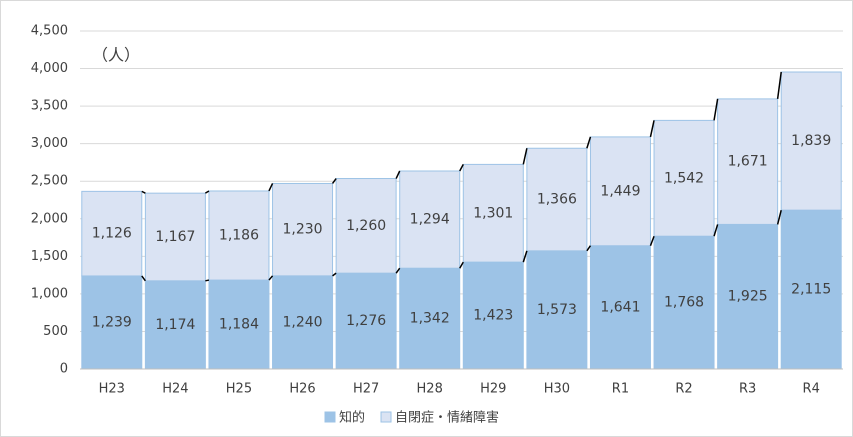 This screenshot has height=437, width=853. What do you see at coordinates (811, 389) in the screenshot?
I see `x-tick-label: R4` at bounding box center [811, 389].